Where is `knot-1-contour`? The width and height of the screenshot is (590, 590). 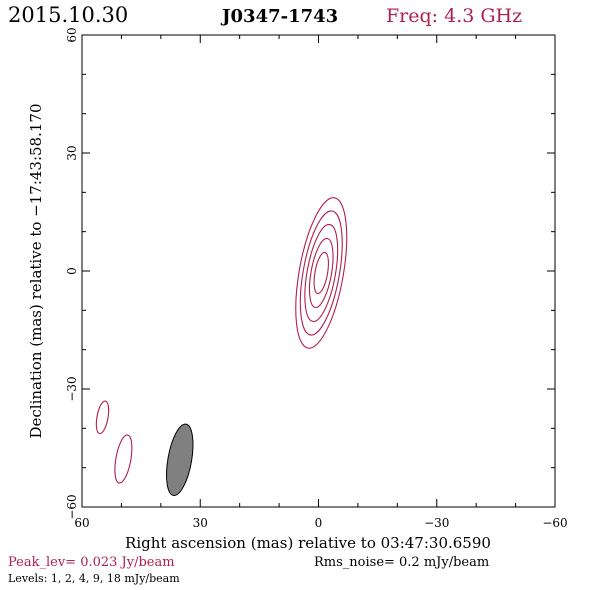 knot-1-contour is located at coordinates (102, 417).